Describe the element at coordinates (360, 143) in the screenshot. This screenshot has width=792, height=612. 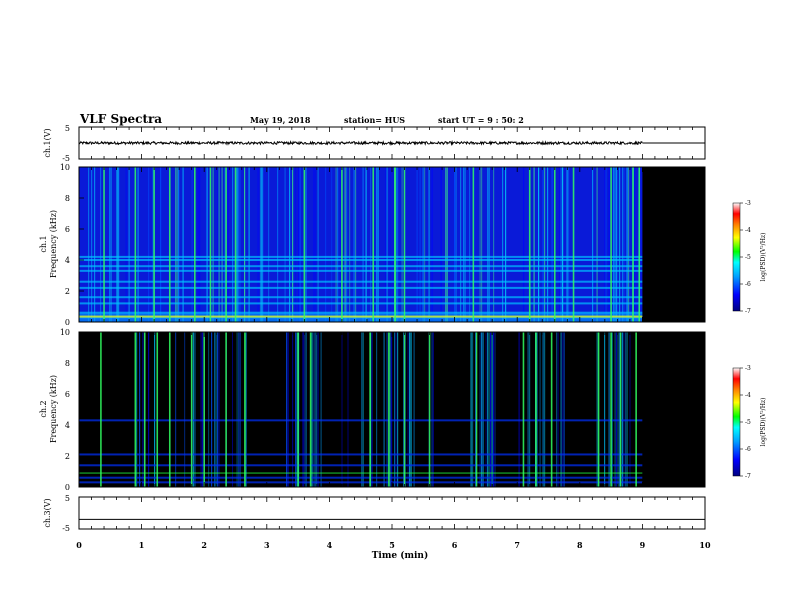
I see `ch1-waveform-trace` at that location.